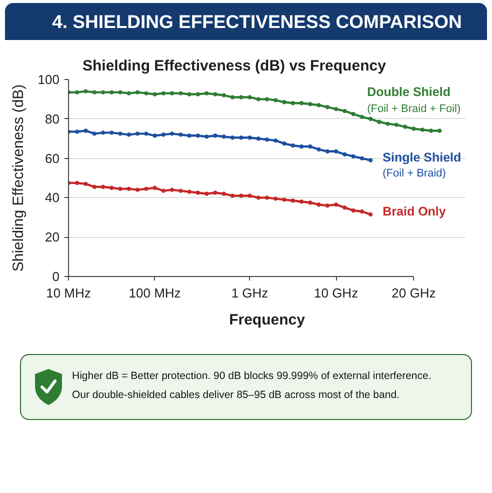 The height and width of the screenshot is (493, 492). I want to click on y-tick-label: 80, so click(52, 118).